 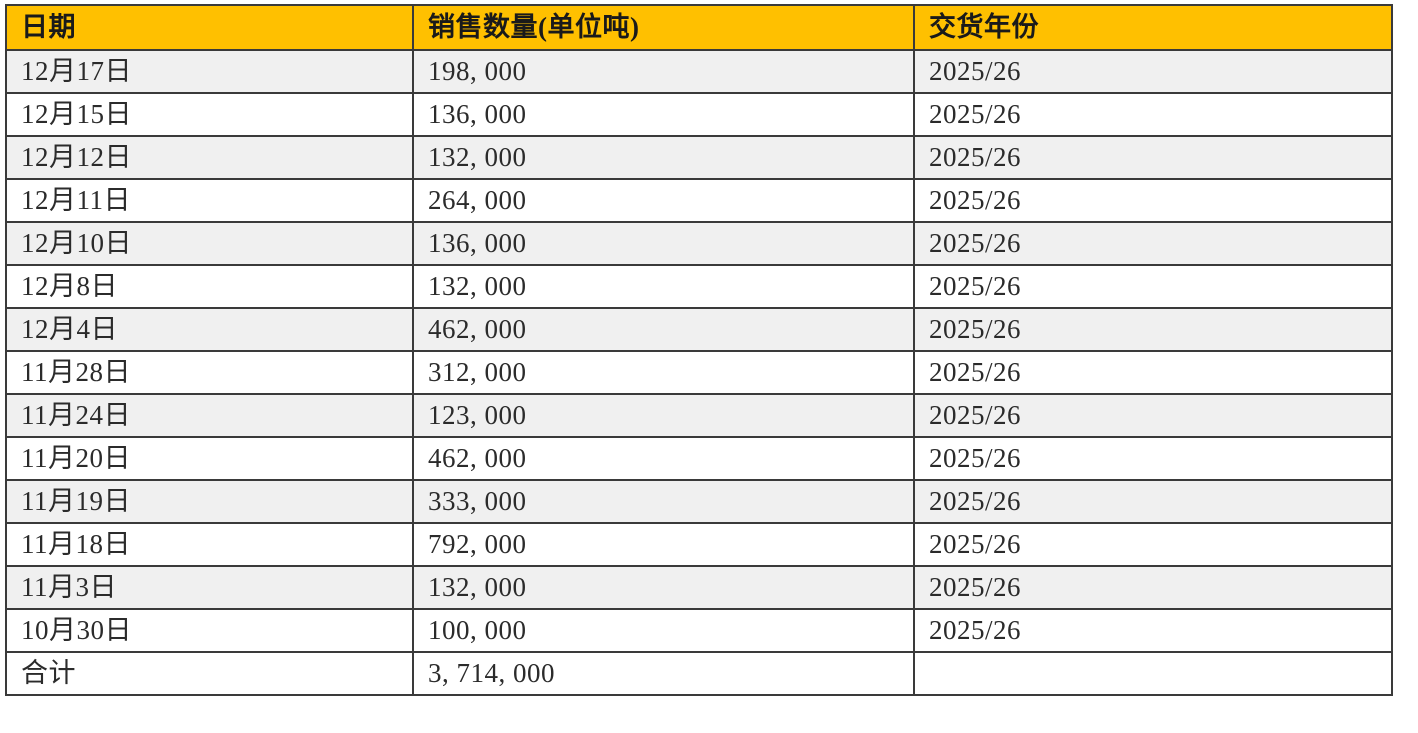 I want to click on table-row: 11月18日 792, 000 2025/26, so click(x=699, y=544).